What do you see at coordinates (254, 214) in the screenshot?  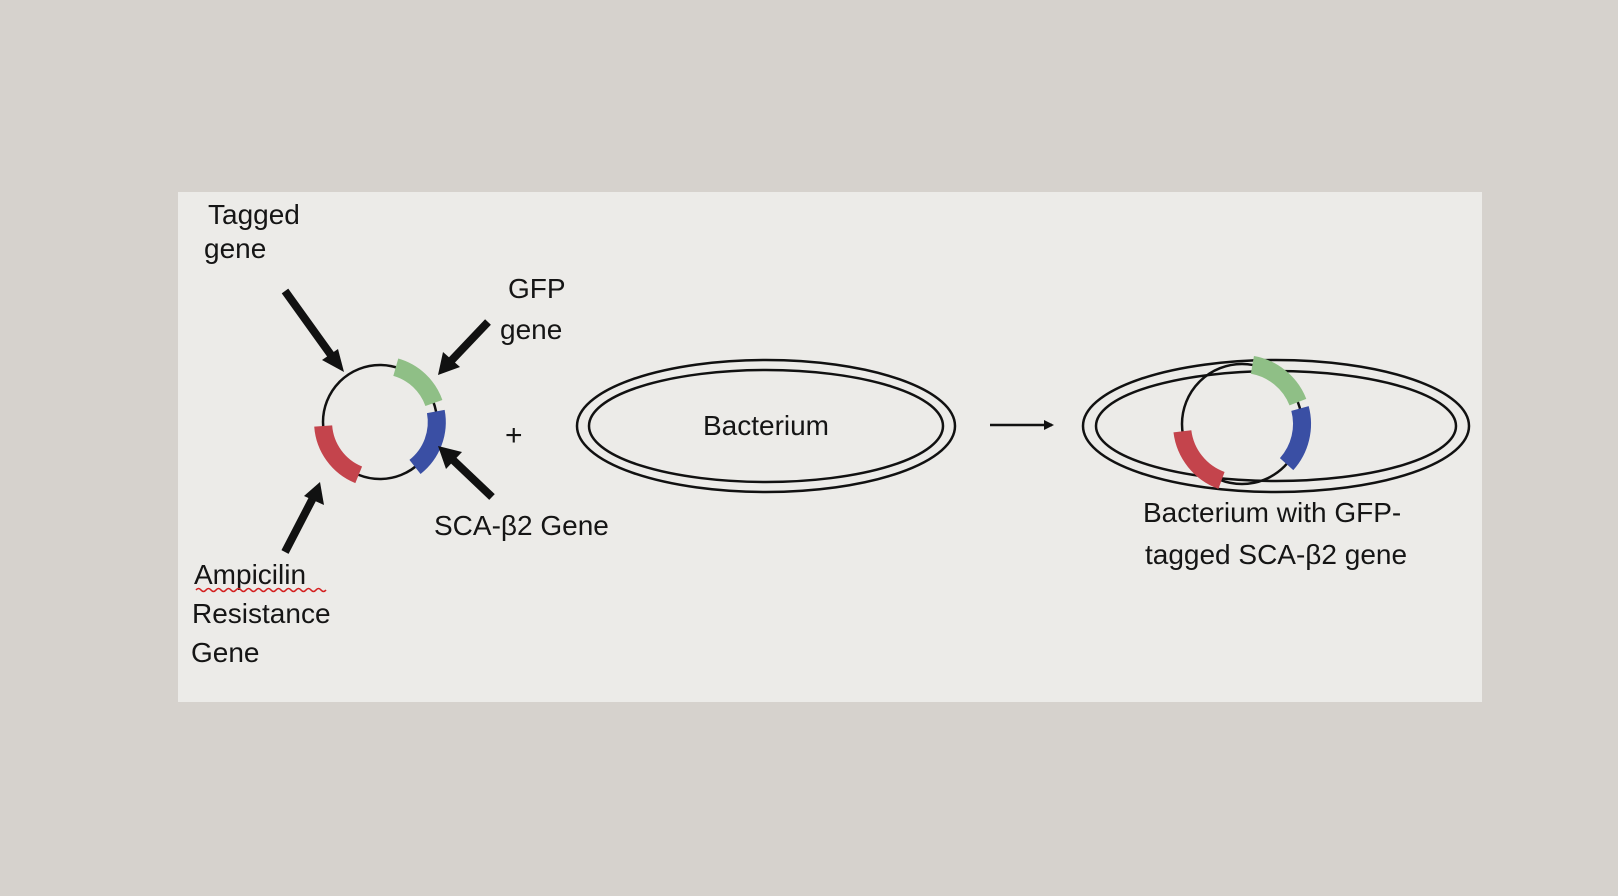 I see `tagged-gene-label-line-1: Tagged` at bounding box center [254, 214].